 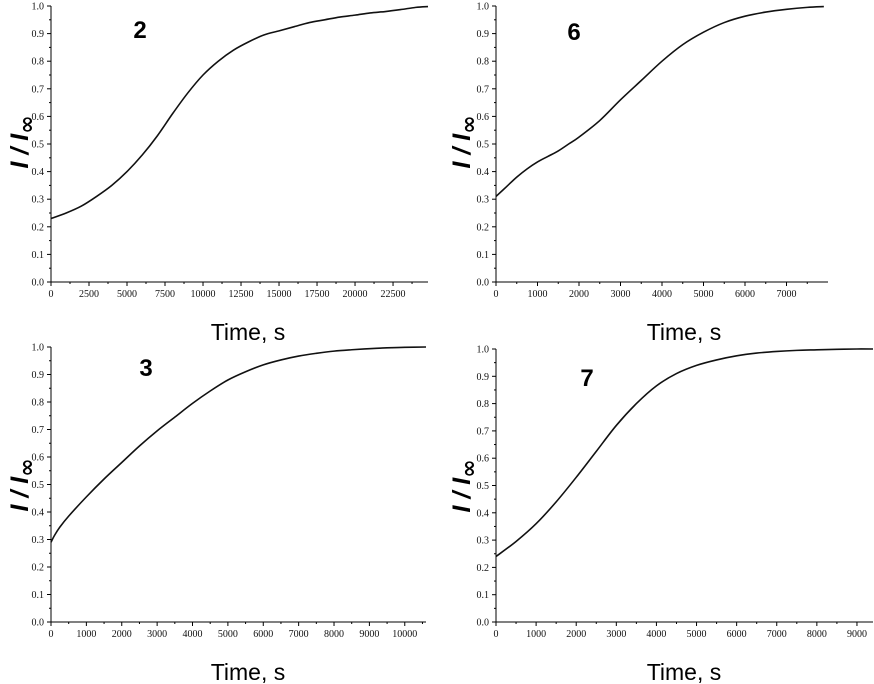 What do you see at coordinates (165, 294) in the screenshot?
I see `x-tick-label: 7500` at bounding box center [165, 294].